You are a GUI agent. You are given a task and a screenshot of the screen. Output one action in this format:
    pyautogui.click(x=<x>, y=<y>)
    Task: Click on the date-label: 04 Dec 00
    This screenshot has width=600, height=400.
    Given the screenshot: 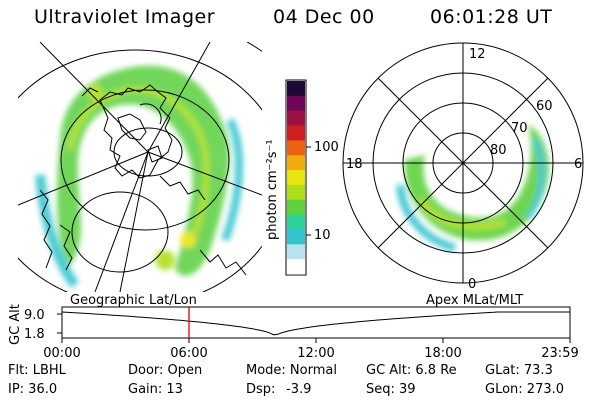 What is the action you would take?
    pyautogui.click(x=324, y=17)
    